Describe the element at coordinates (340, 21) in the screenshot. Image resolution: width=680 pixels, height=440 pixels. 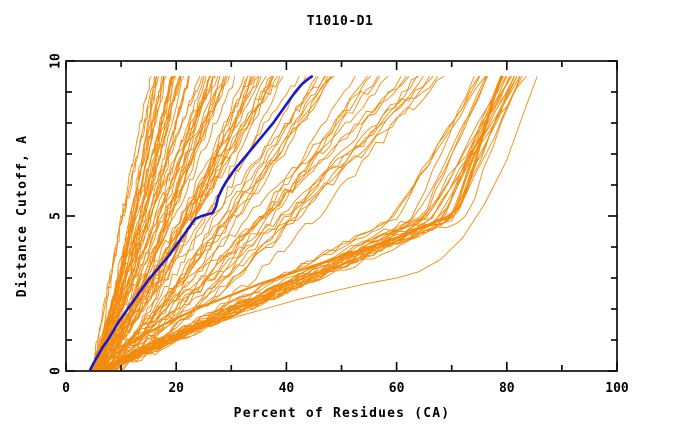
I see `page-title: T1010-D1` at that location.